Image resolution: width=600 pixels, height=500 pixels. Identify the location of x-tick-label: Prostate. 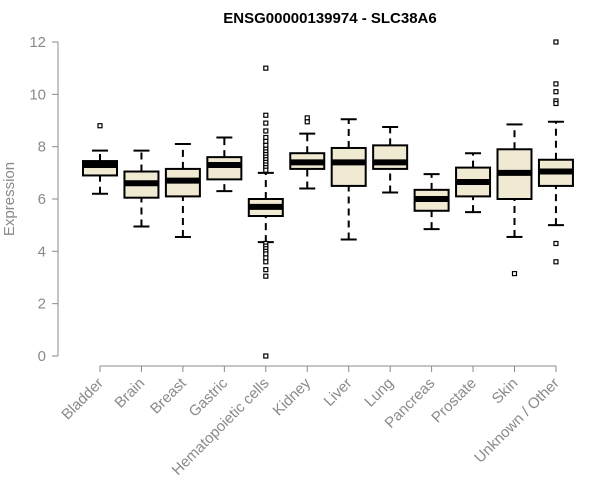
(454, 401).